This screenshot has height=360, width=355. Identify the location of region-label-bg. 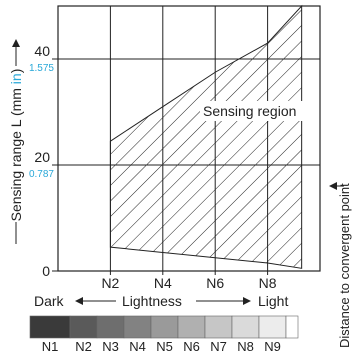
(255, 111).